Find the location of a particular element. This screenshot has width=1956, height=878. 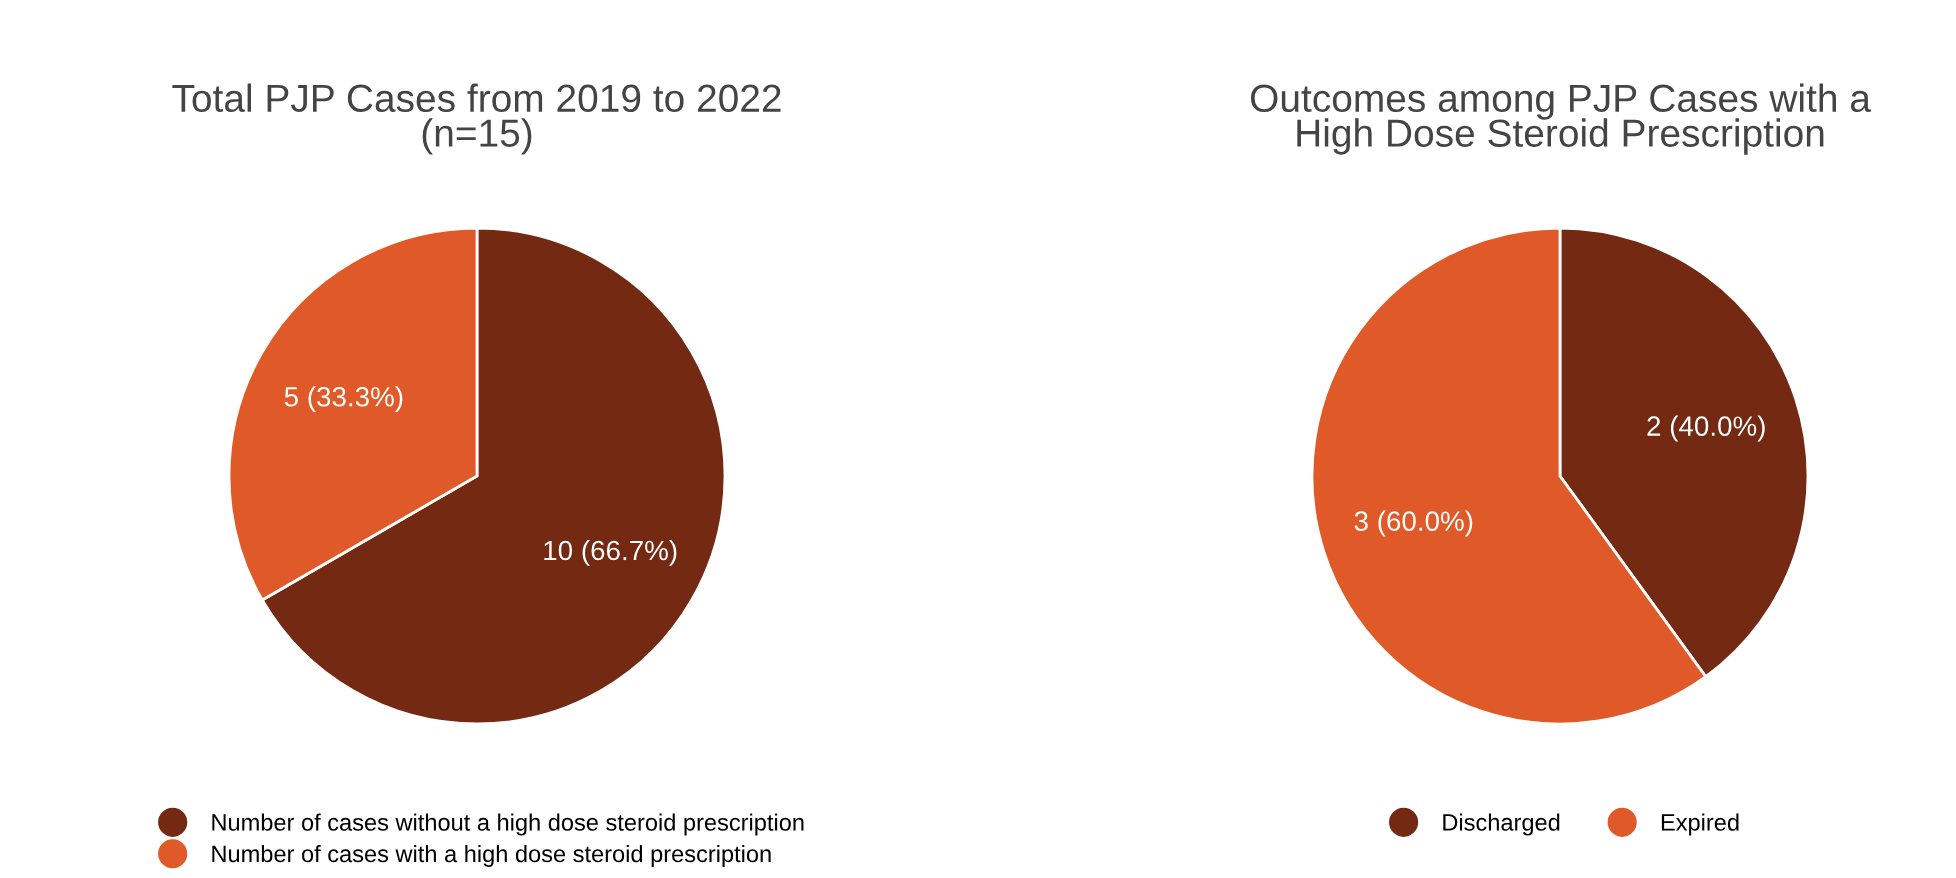

legend-label: Number of cases with a high dose steroid prescription is located at coordinates (491, 855).